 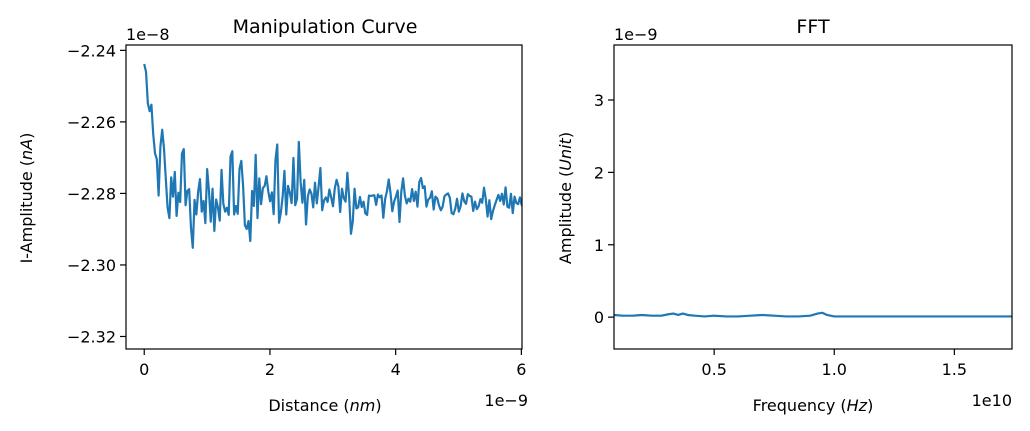 I want to click on series-line, so click(x=813, y=314).